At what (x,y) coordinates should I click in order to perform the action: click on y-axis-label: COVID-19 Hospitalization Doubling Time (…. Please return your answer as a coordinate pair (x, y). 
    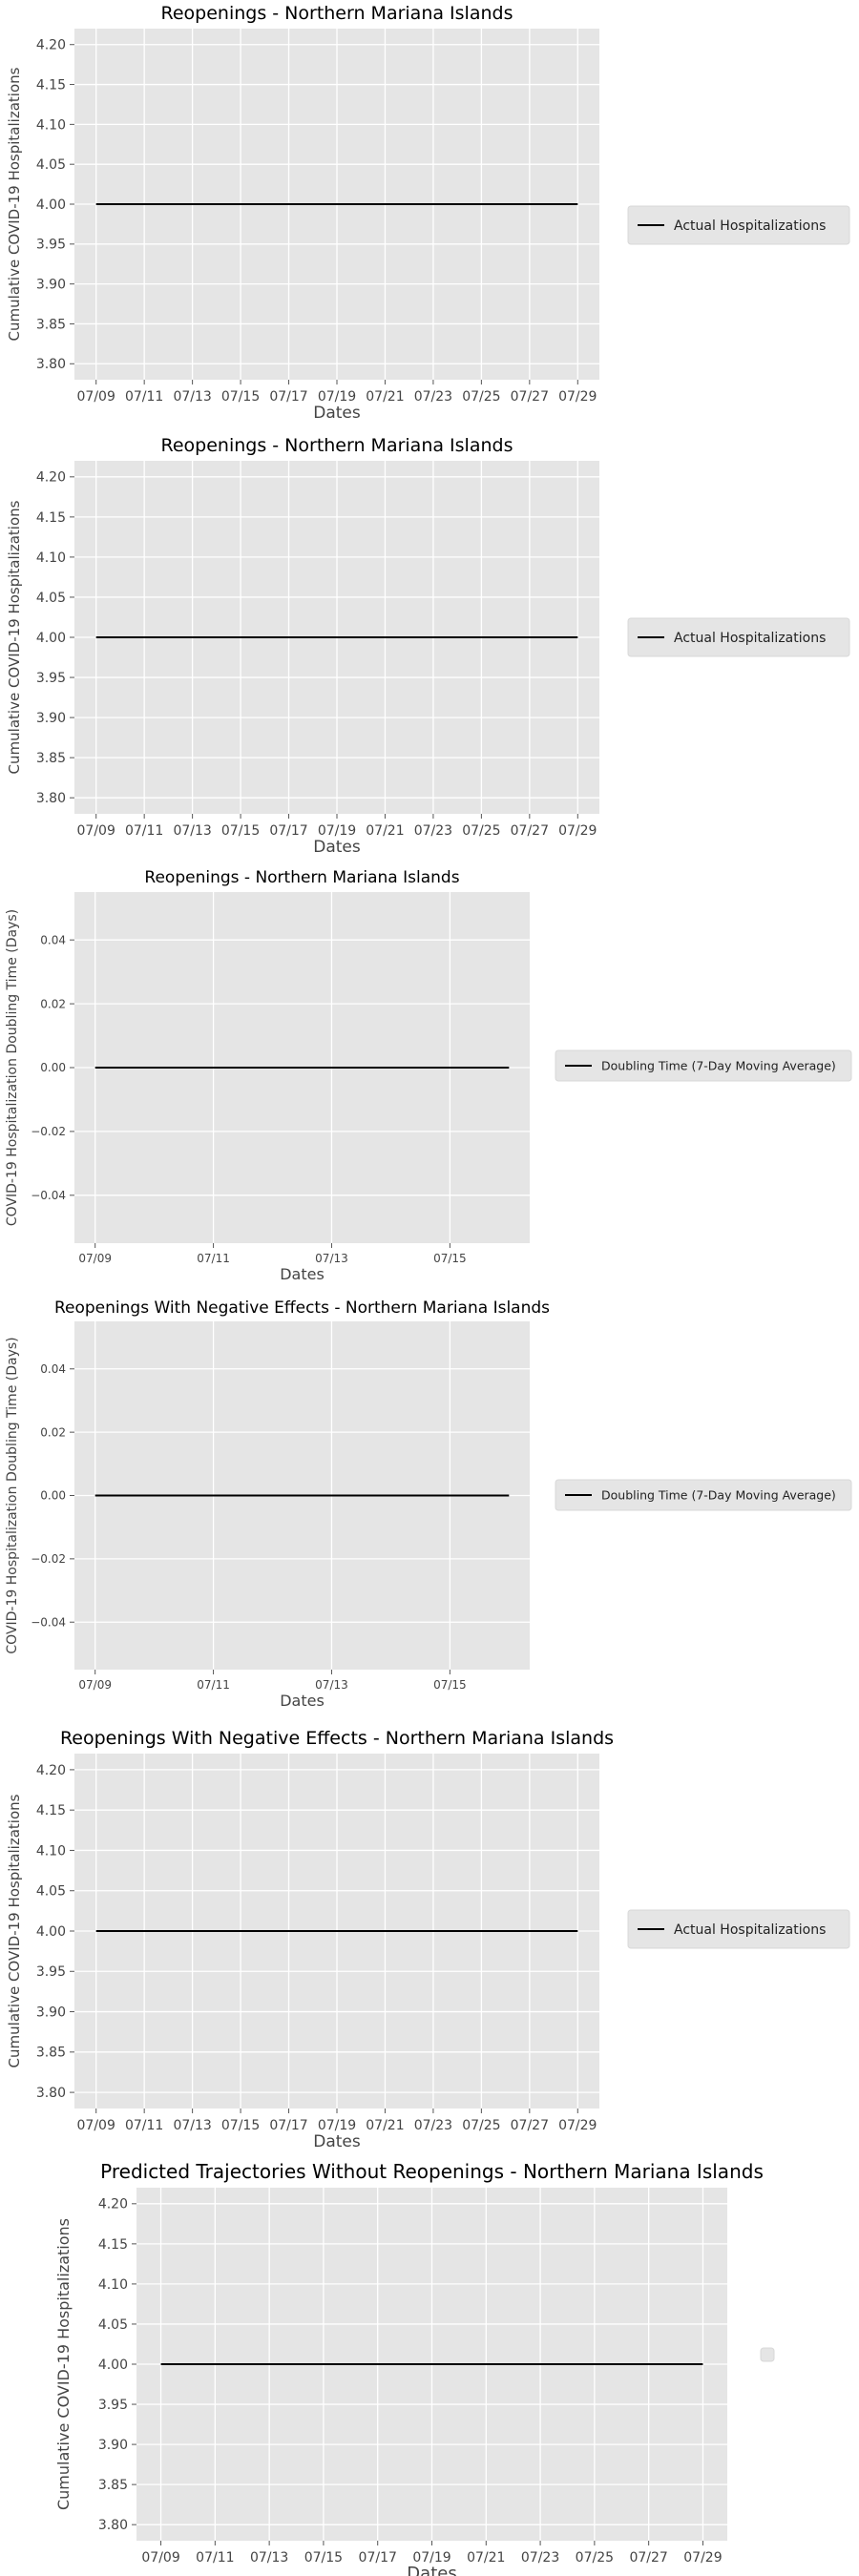
    Looking at the image, I should click on (12, 1067).